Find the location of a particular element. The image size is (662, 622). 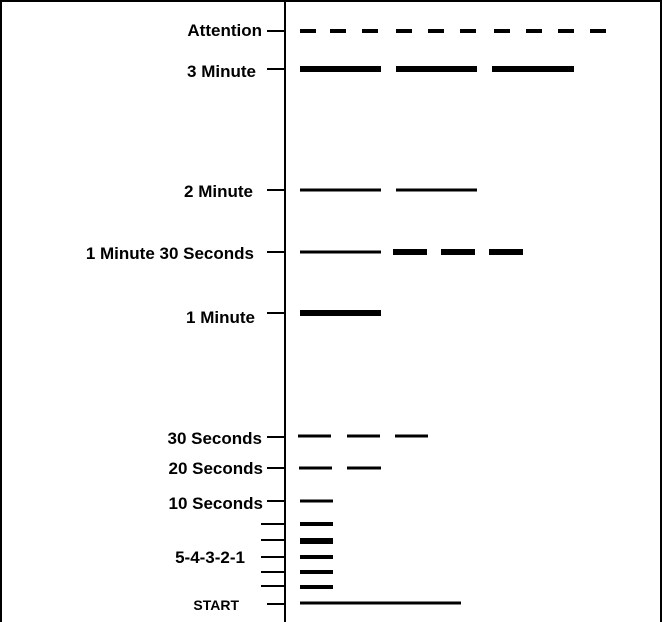

signal-label-three-minute: 3 Minute is located at coordinates (221, 71).